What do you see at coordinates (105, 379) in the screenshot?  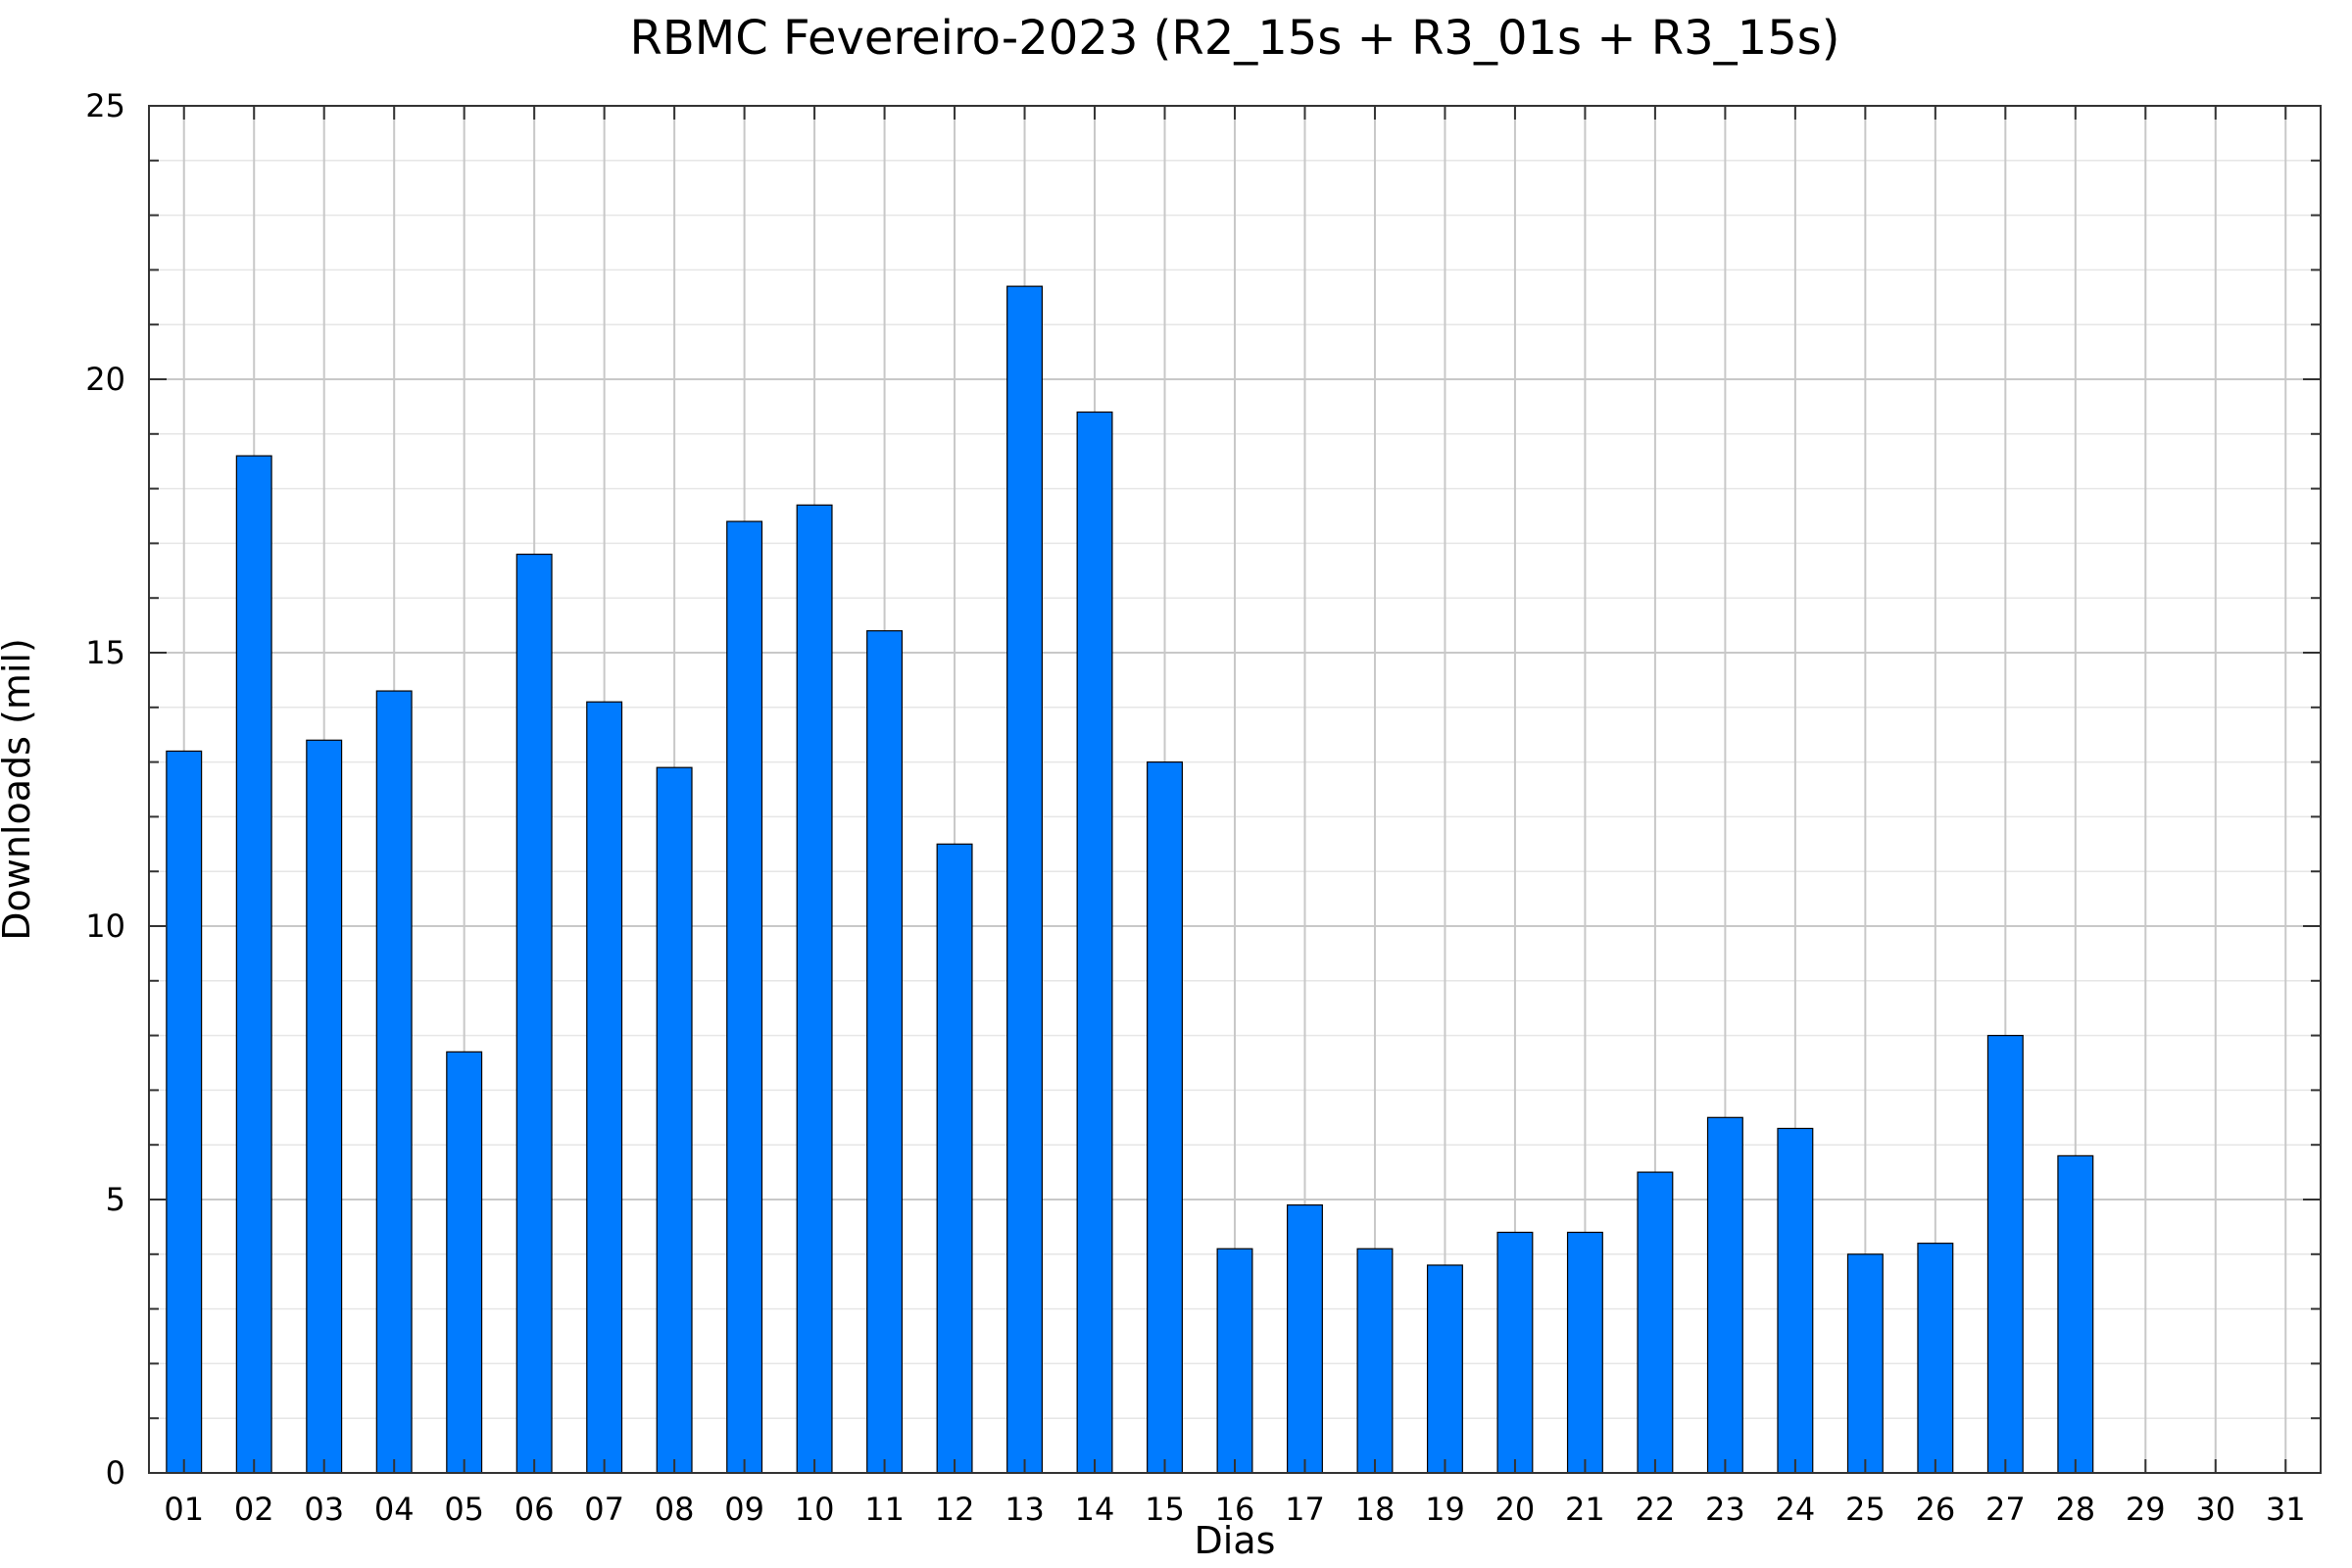 I see `y-tick-label: 20` at bounding box center [105, 379].